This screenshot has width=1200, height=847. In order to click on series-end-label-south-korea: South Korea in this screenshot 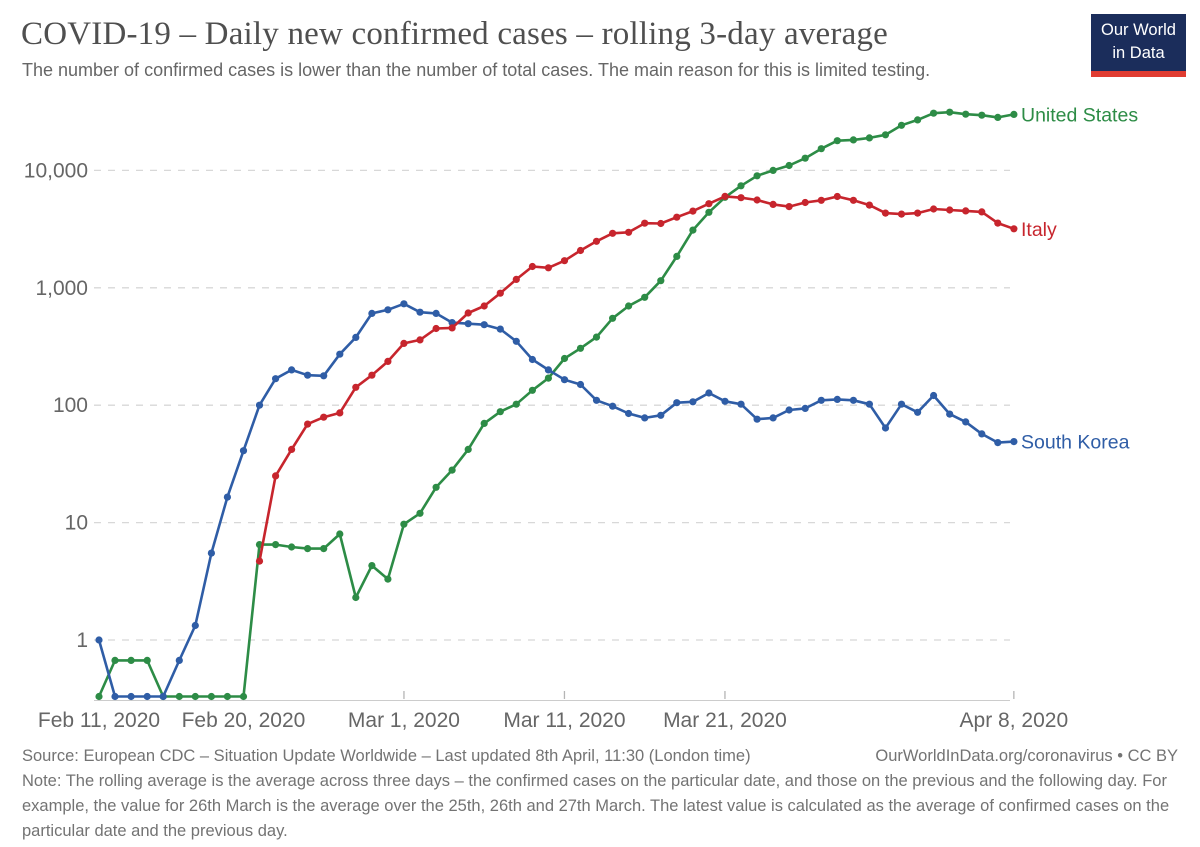, I will do `click(1075, 443)`.